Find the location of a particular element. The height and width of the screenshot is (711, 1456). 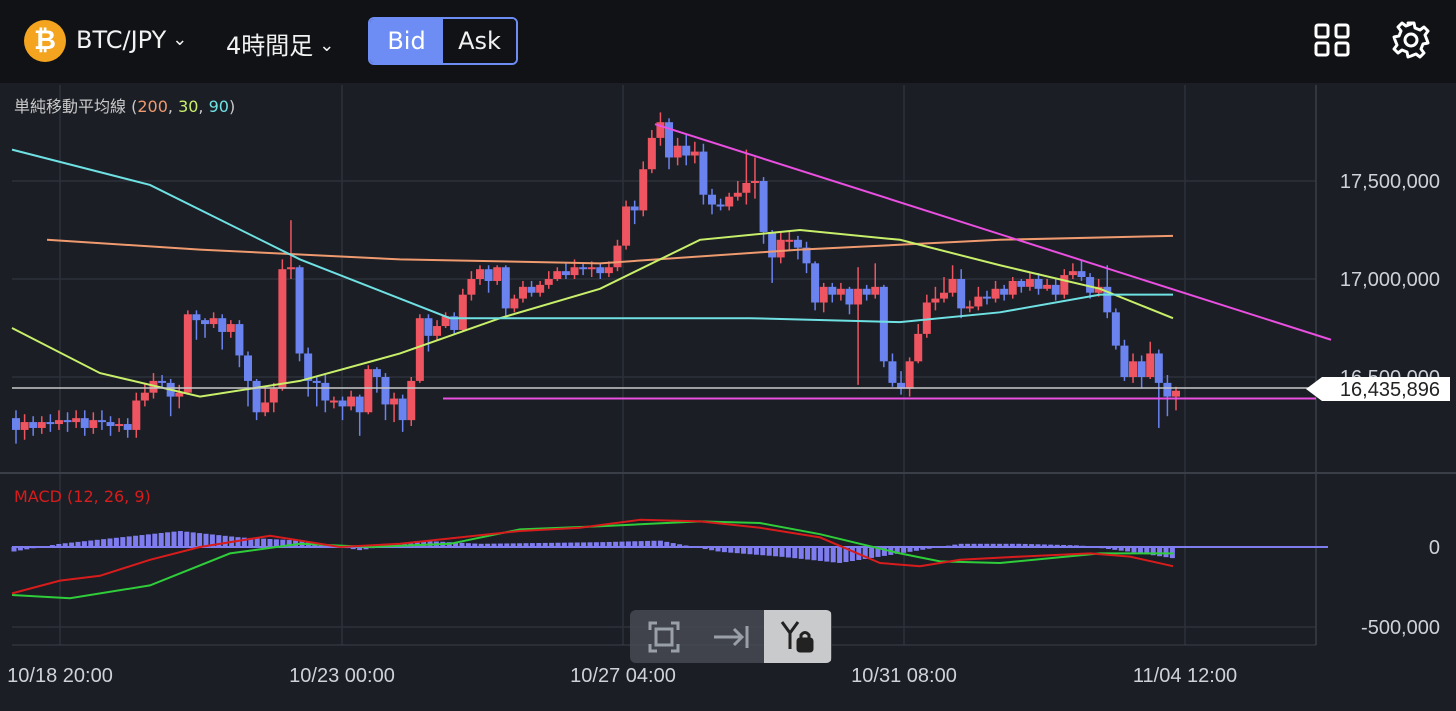

pair-selector: BTC/JPY ⌄ is located at coordinates (131, 40).